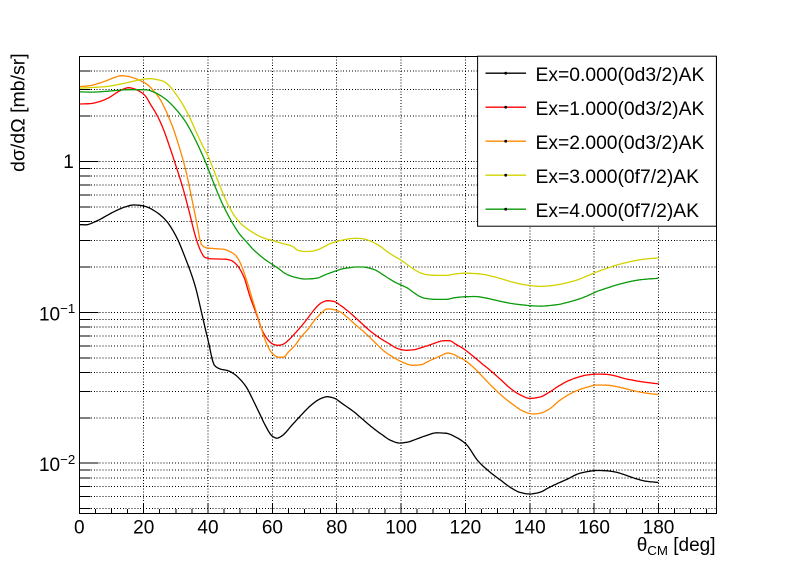  I want to click on svg-text: 20, so click(143, 528).